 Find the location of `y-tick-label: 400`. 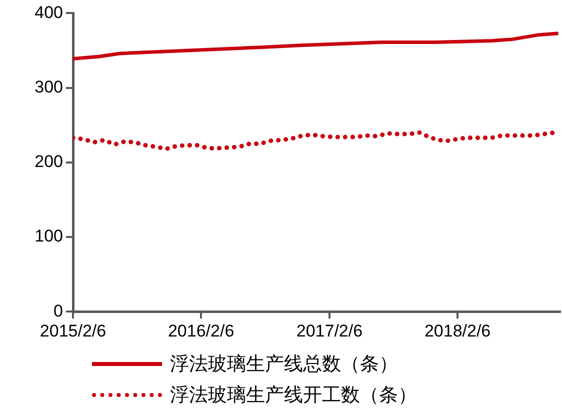

y-tick-label: 400 is located at coordinates (48, 12).